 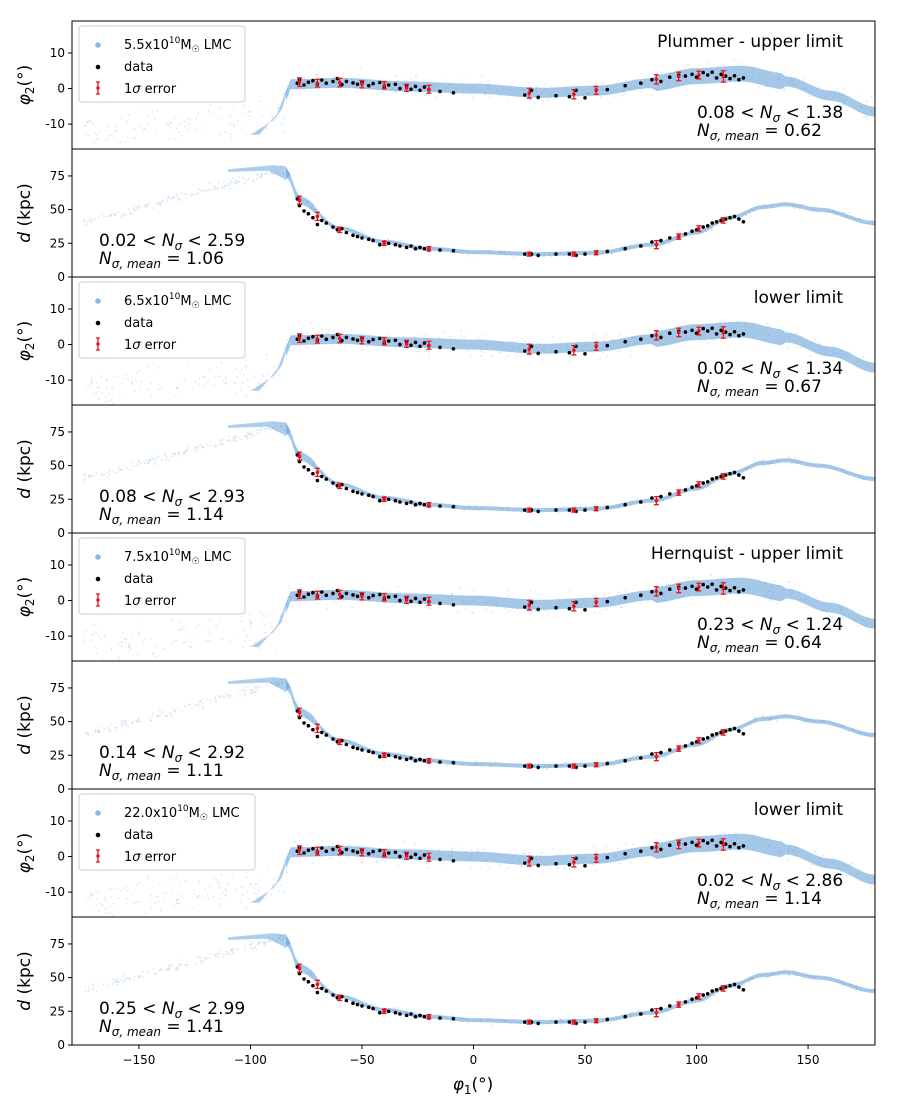 What do you see at coordinates (770, 626) in the screenshot?
I see `nsigma-range: 0.23 < Nσ < 1.24` at bounding box center [770, 626].